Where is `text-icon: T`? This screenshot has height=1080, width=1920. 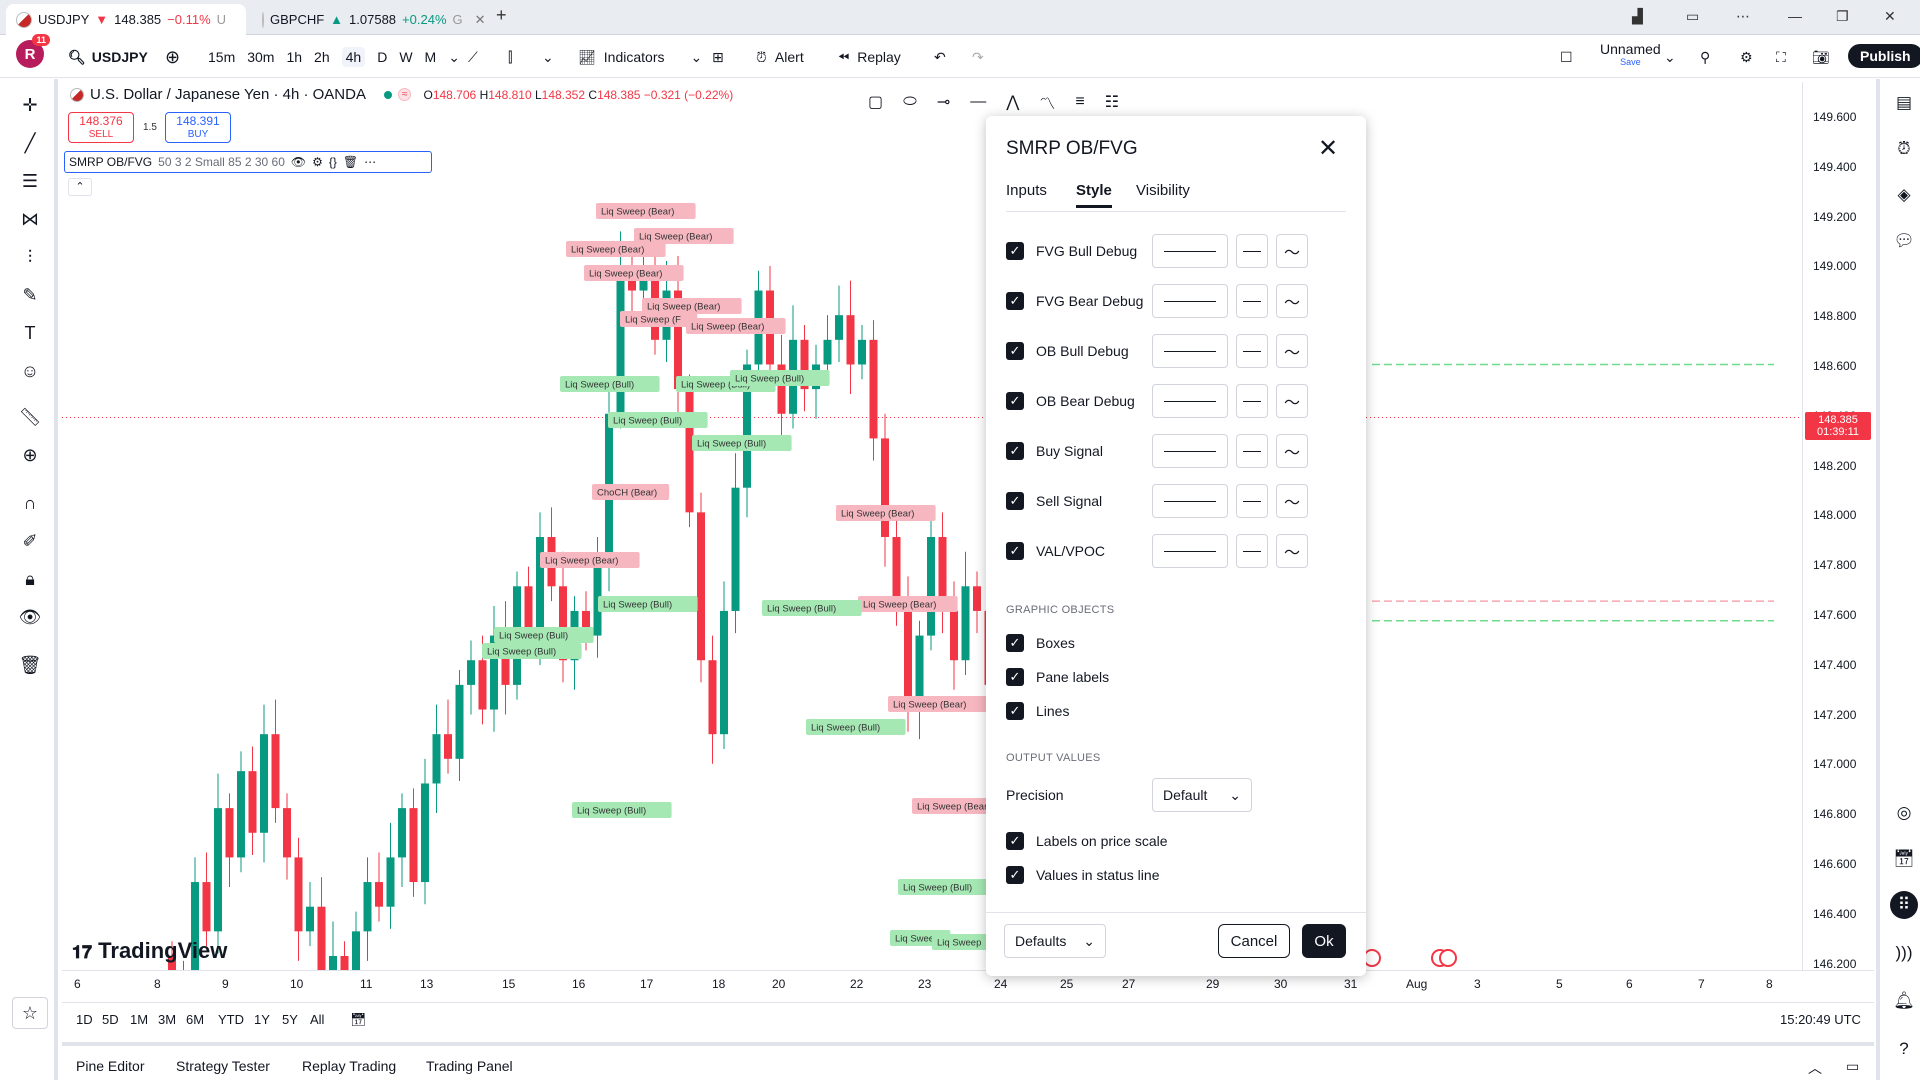 text-icon: T is located at coordinates (30, 333).